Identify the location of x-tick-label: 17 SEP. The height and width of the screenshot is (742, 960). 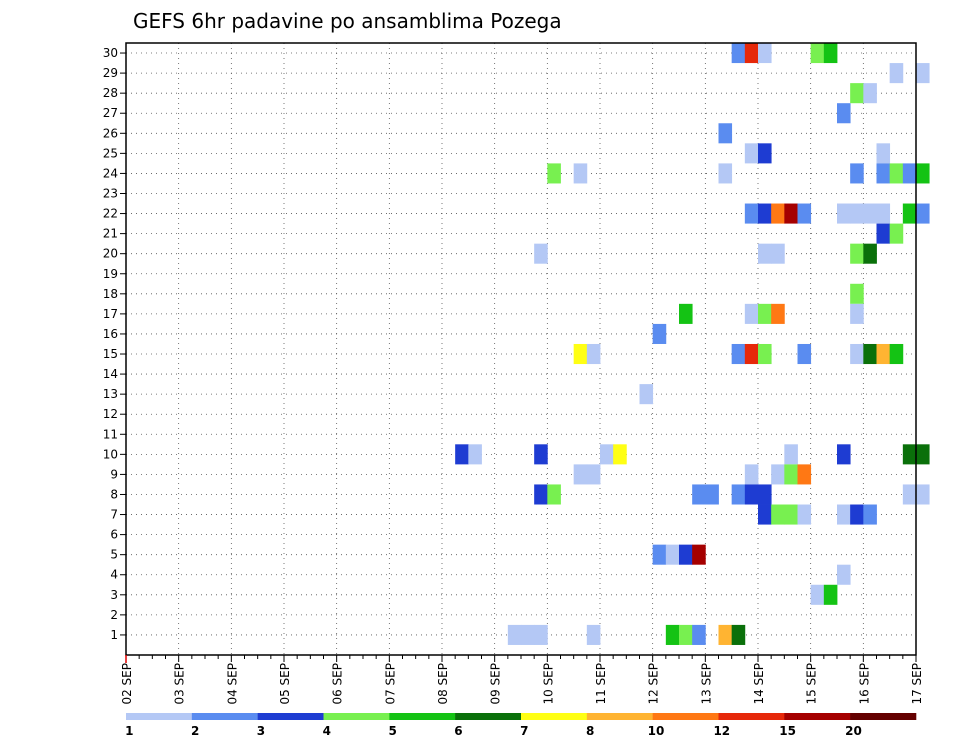
(917, 684).